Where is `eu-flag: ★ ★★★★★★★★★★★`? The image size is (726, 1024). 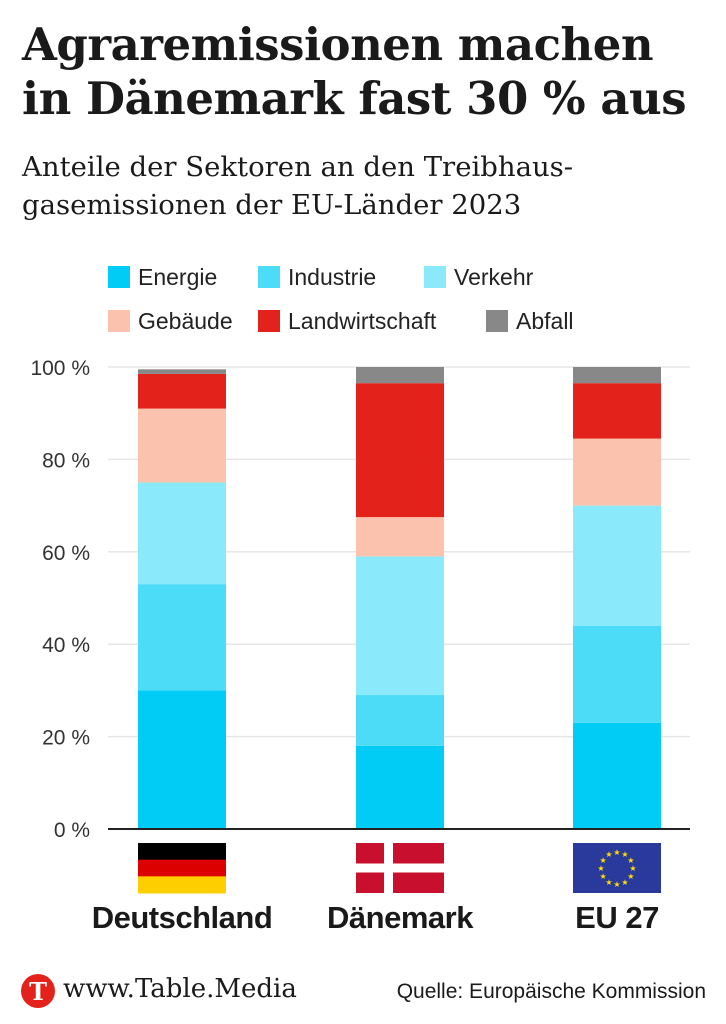 eu-flag: ★ ★★★★★★★★★★★ is located at coordinates (617, 868).